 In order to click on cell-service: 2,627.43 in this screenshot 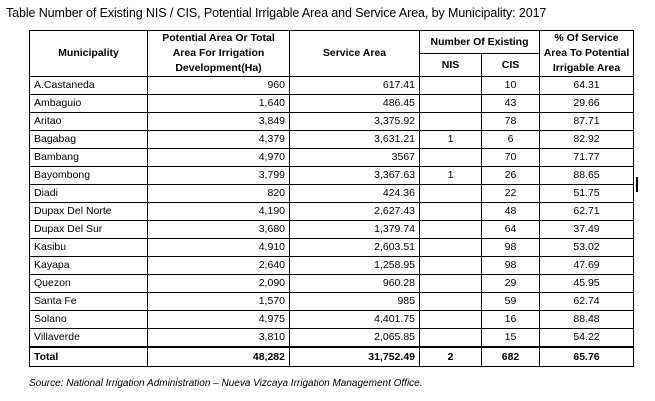, I will do `click(354, 211)`.